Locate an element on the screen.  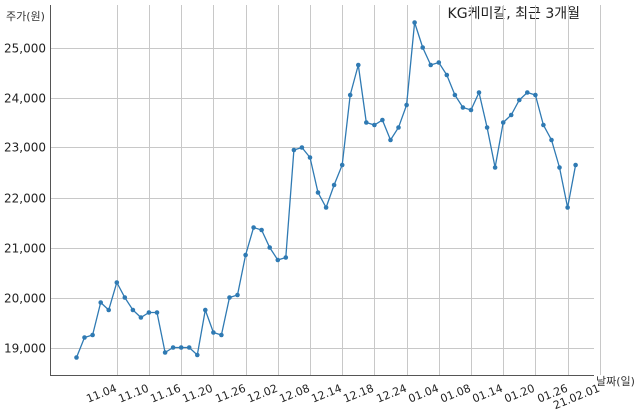
y-axis-label: 주가(원) is located at coordinates (25, 16).